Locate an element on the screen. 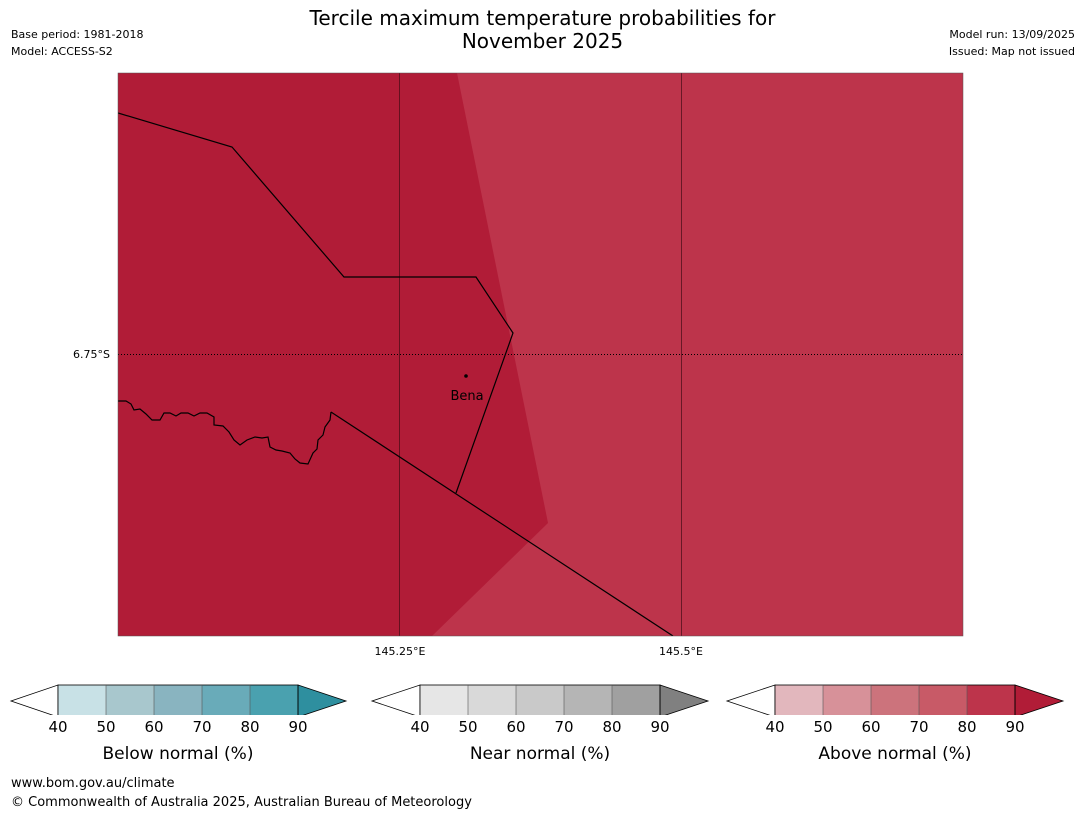 Image resolution: width=1085 pixels, height=816 pixels. river-line is located at coordinates (225, 432).